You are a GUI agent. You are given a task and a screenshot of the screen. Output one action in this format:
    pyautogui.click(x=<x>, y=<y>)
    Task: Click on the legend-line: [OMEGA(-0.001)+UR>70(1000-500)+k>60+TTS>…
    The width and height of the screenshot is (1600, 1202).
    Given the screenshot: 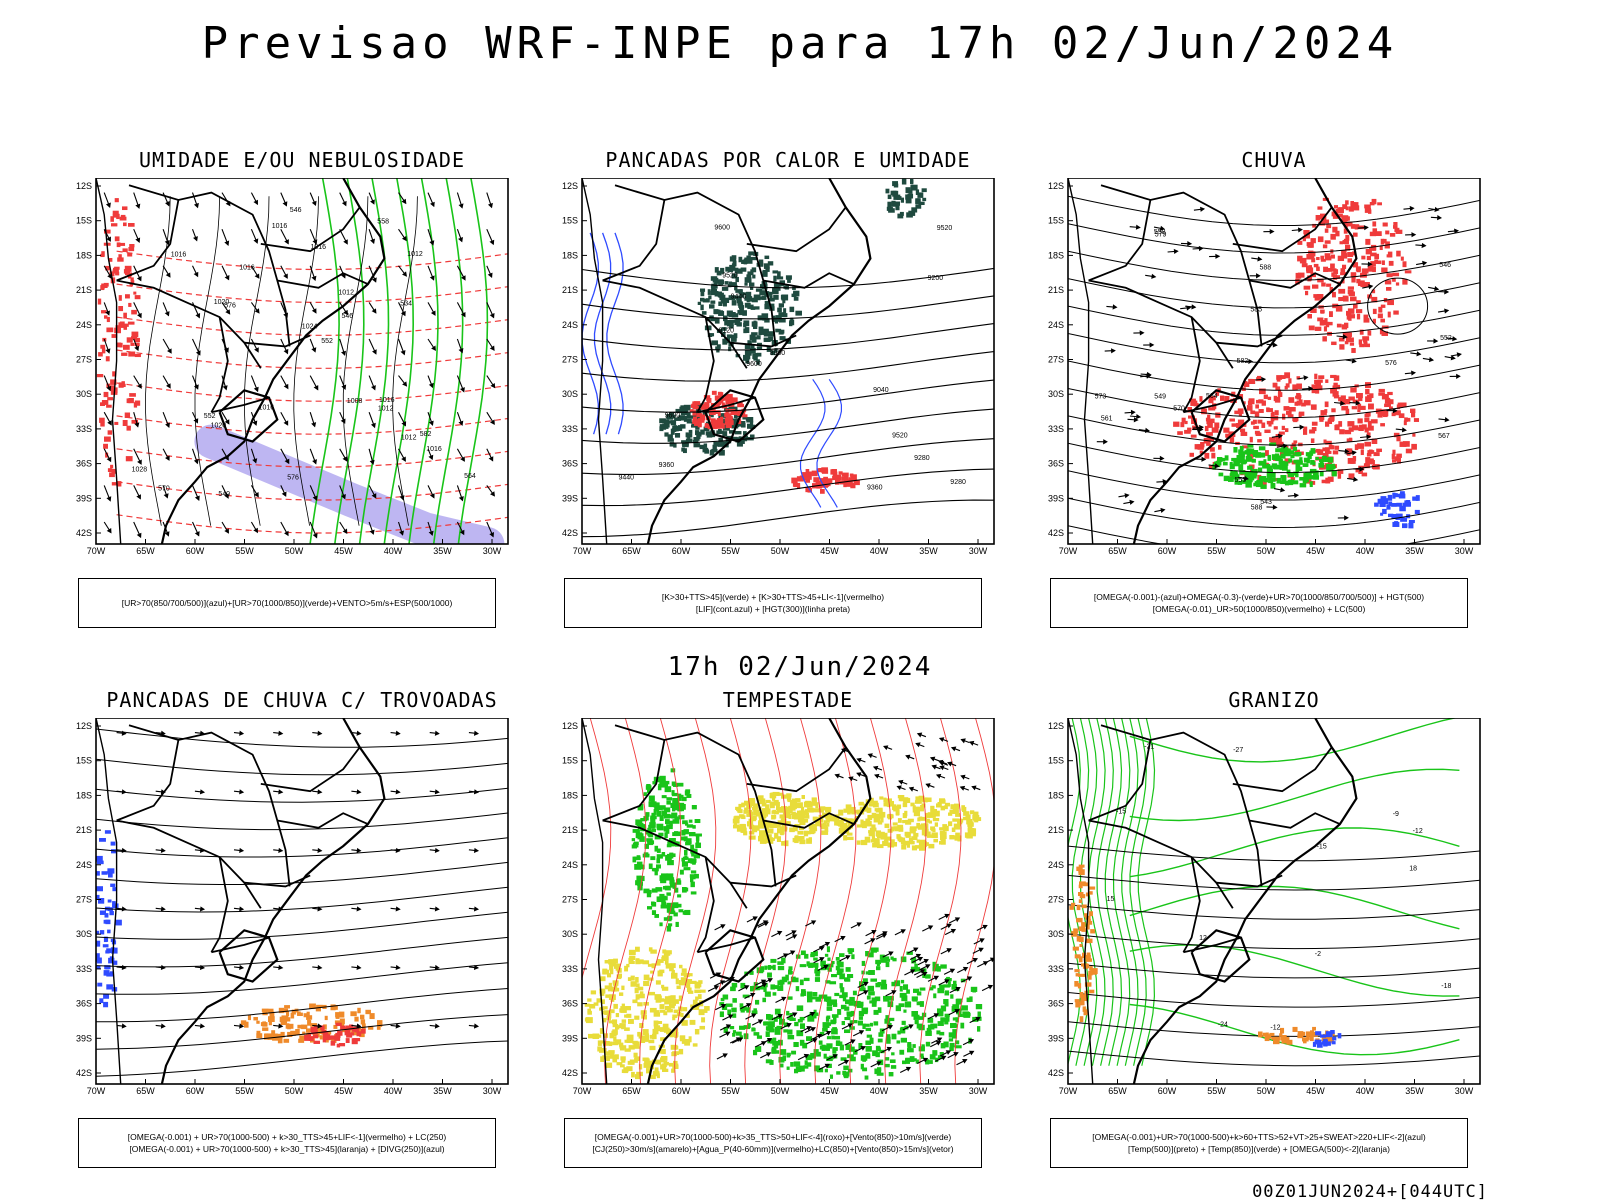 What is the action you would take?
    pyautogui.click(x=1259, y=1137)
    